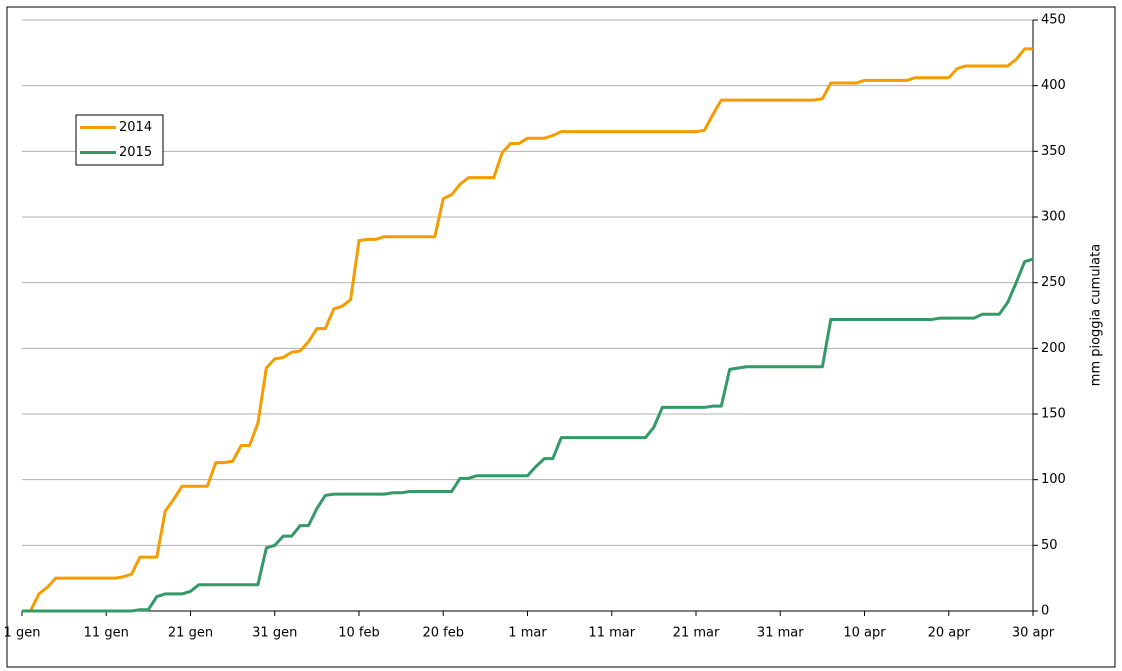 This screenshot has width=1122, height=671. Describe the element at coordinates (1049, 545) in the screenshot. I see `y-tick-label: 50` at that location.